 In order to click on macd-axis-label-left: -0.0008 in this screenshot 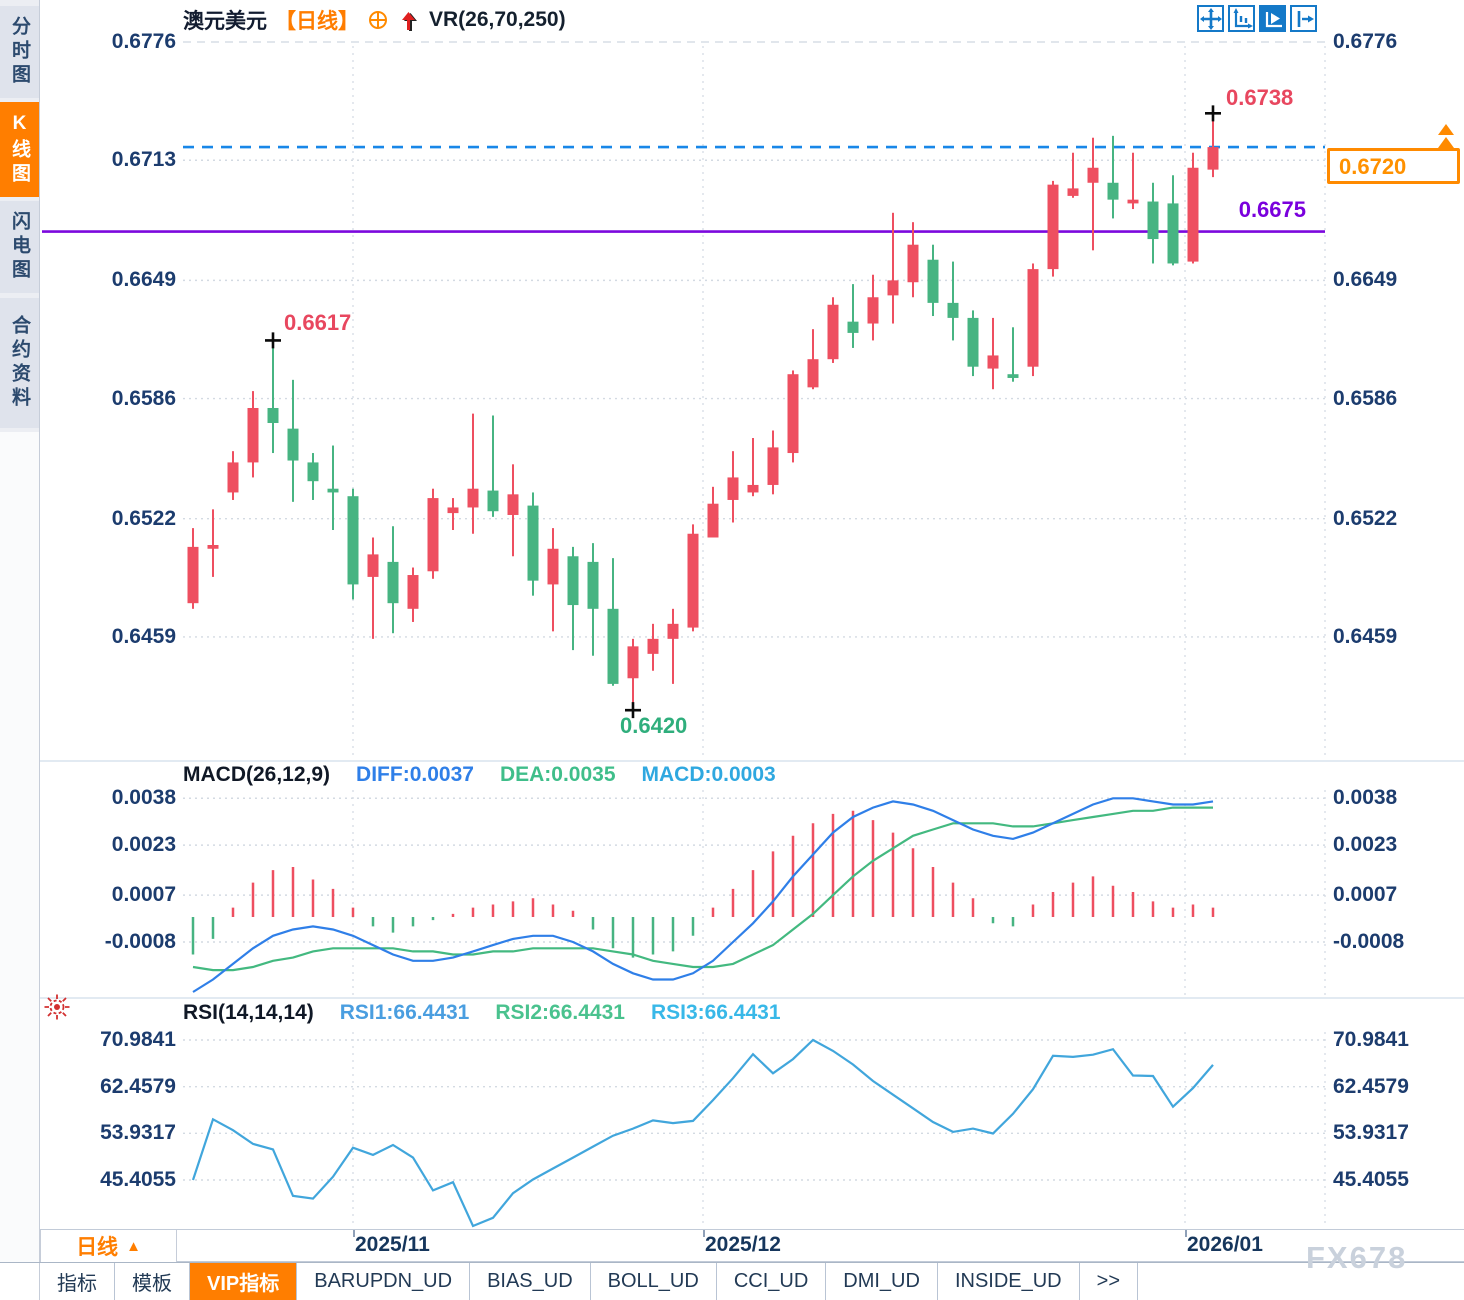, I will do `click(140, 941)`.